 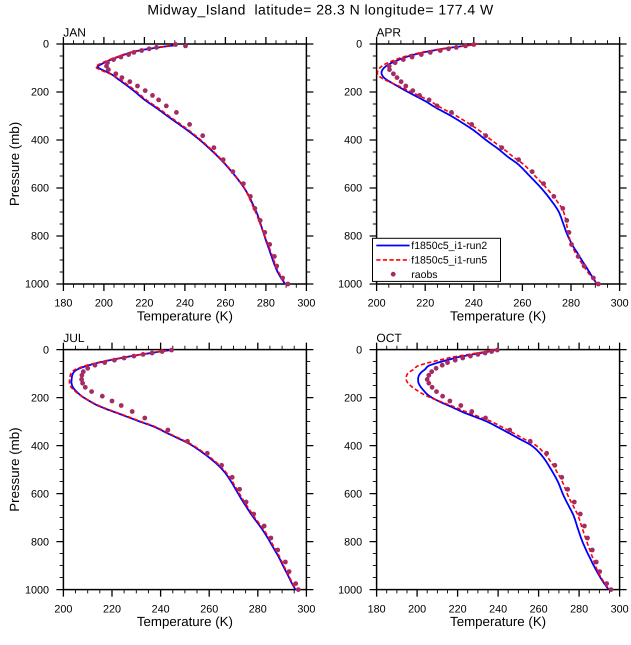 I want to click on svg-text: JUL, so click(x=74, y=338).